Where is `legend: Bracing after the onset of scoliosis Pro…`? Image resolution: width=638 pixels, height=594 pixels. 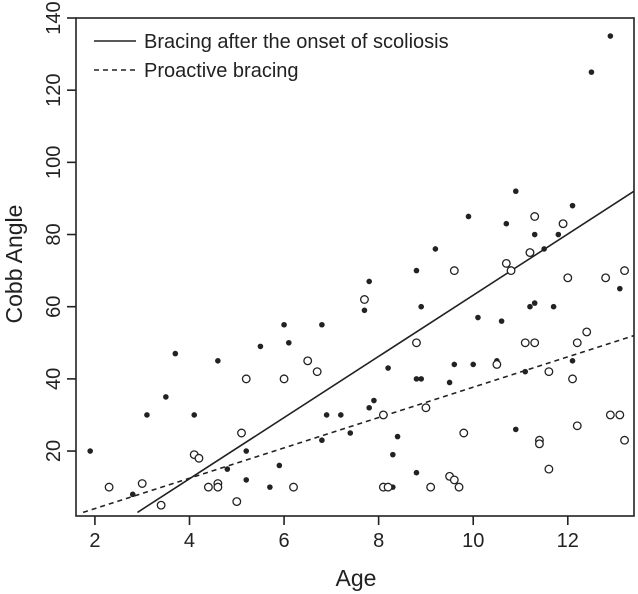
legend: Bracing after the onset of scoliosis Pro… is located at coordinates (271, 56).